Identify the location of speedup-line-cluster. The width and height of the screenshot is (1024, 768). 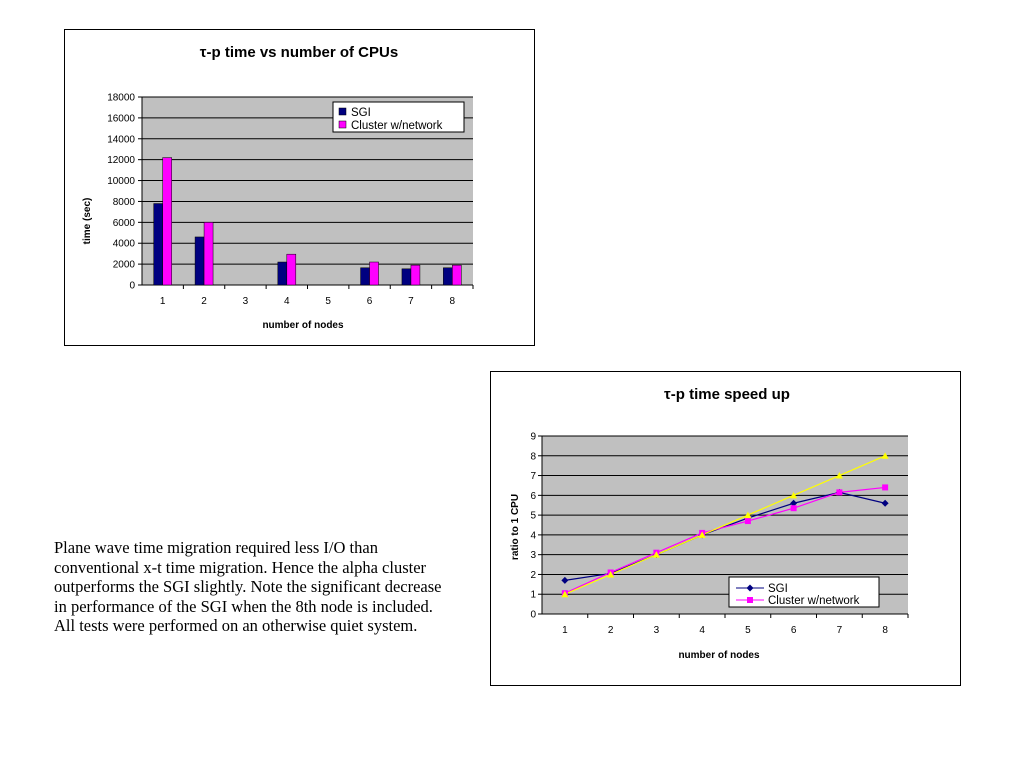
(725, 540).